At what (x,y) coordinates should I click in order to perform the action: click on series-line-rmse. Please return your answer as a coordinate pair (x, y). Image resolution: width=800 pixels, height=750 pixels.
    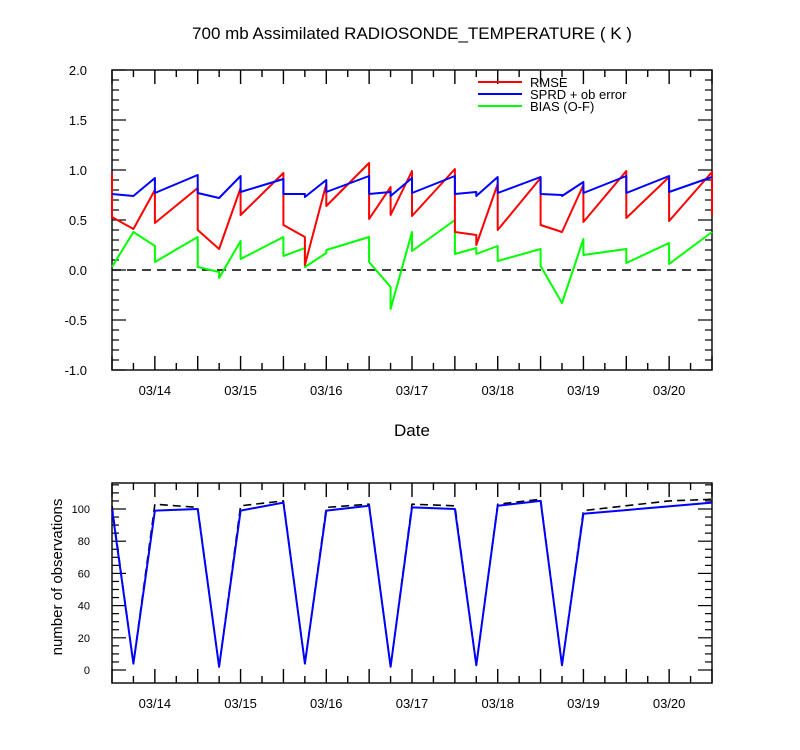
    Looking at the image, I should click on (412, 214).